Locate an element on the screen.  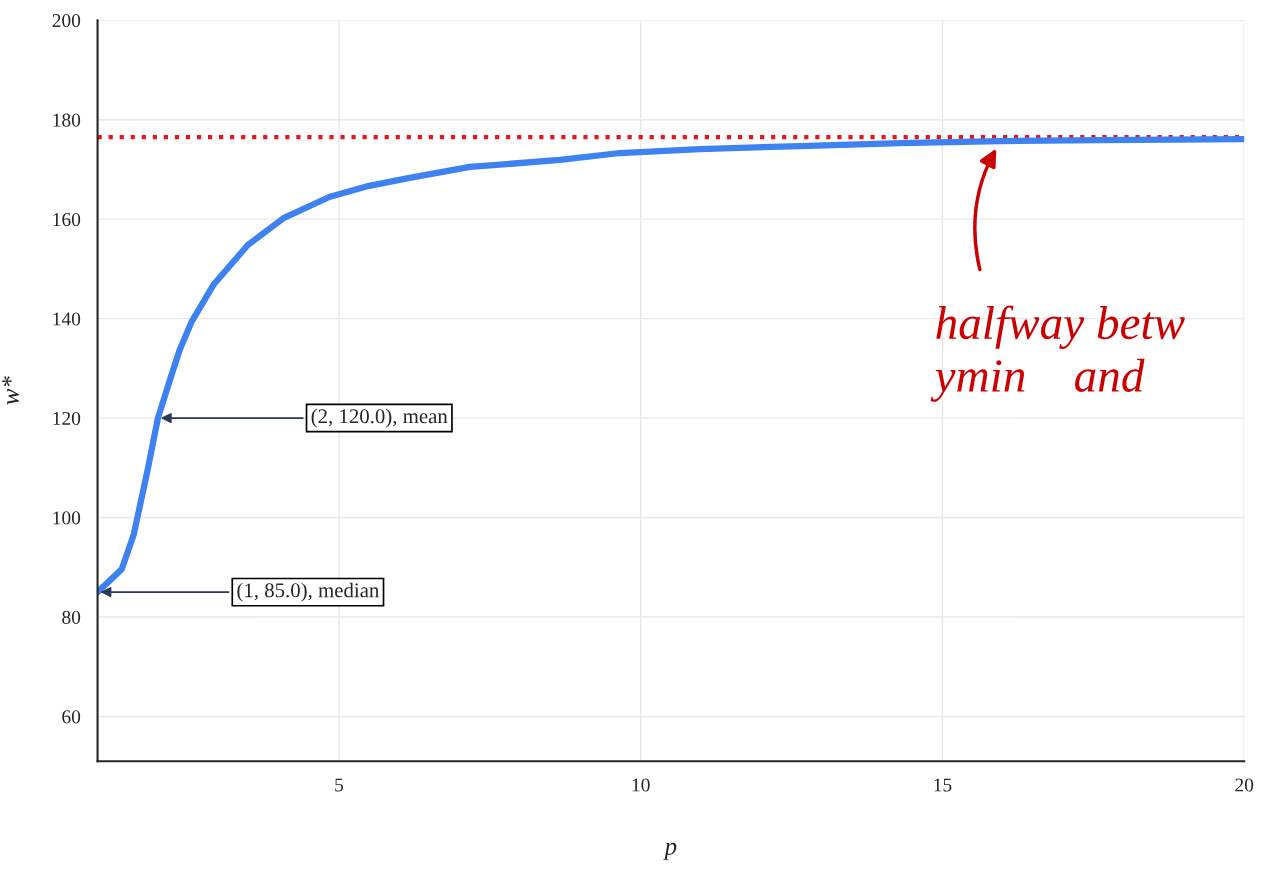
annotation: (1, 85.0), median is located at coordinates (308, 592).